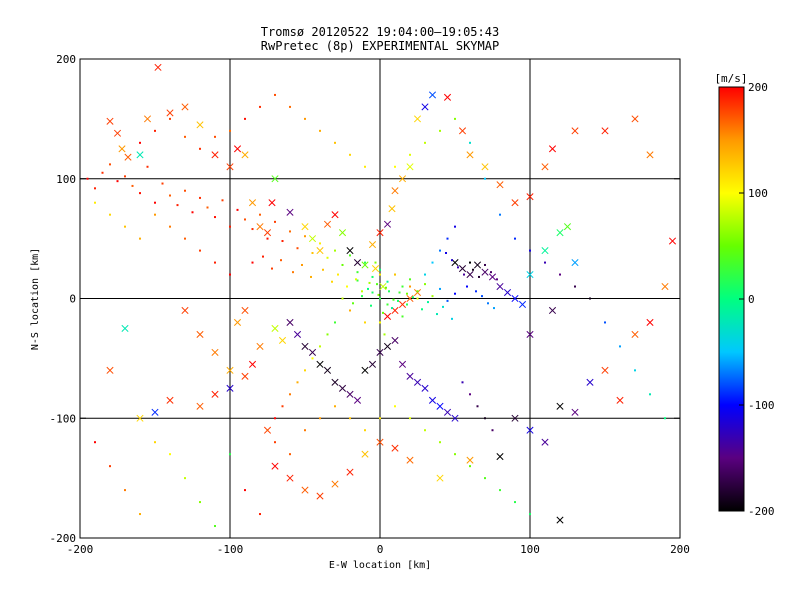  What do you see at coordinates (380, 46) in the screenshot?
I see `chart-subtitle: RwPretec (8p) EXPERIMENTAL SKYMAP` at bounding box center [380, 46].